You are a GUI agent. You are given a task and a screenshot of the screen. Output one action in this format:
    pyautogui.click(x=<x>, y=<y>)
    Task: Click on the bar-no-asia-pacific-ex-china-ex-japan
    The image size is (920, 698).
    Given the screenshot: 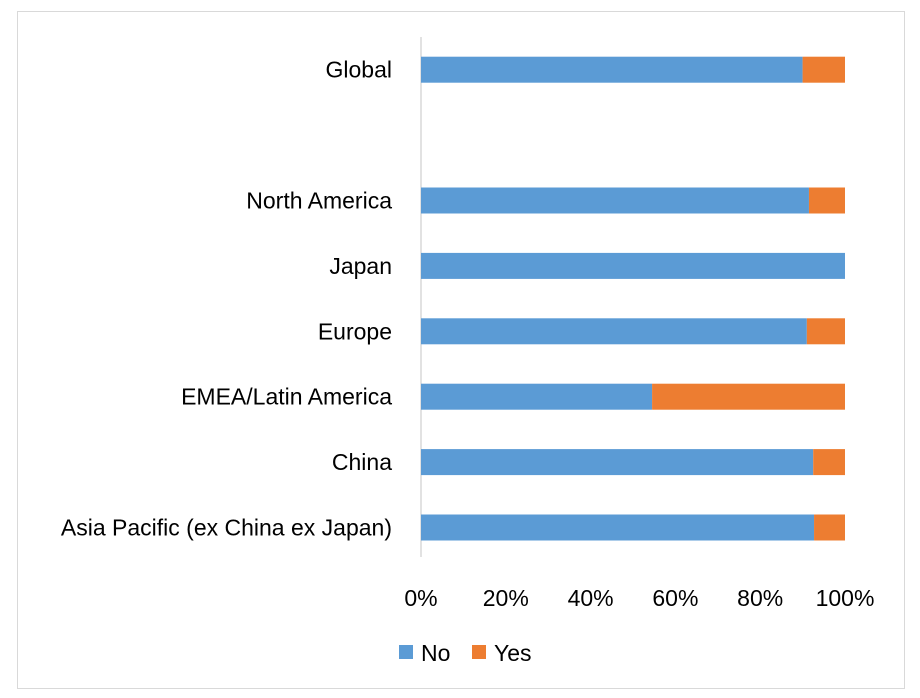 What is the action you would take?
    pyautogui.click(x=618, y=527)
    